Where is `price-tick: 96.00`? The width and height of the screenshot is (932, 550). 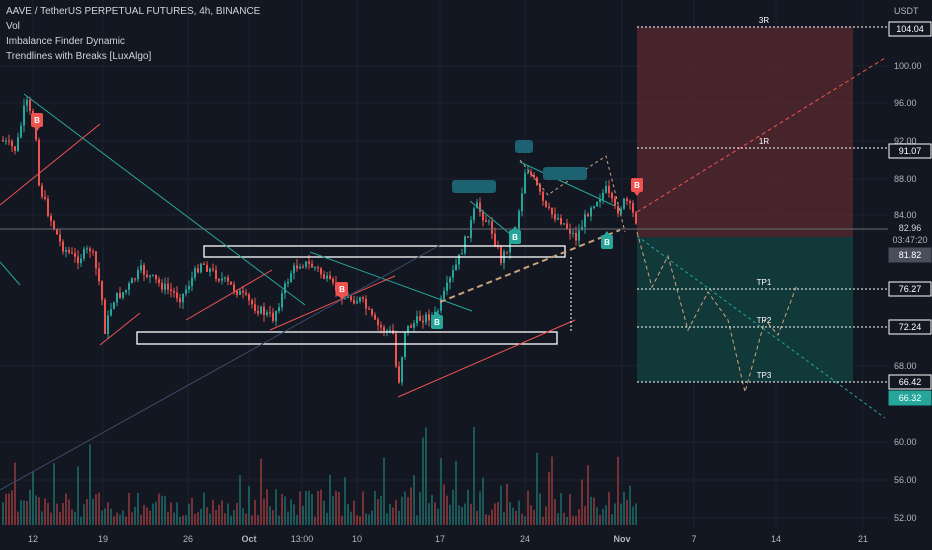
price-tick: 96.00 is located at coordinates (905, 103).